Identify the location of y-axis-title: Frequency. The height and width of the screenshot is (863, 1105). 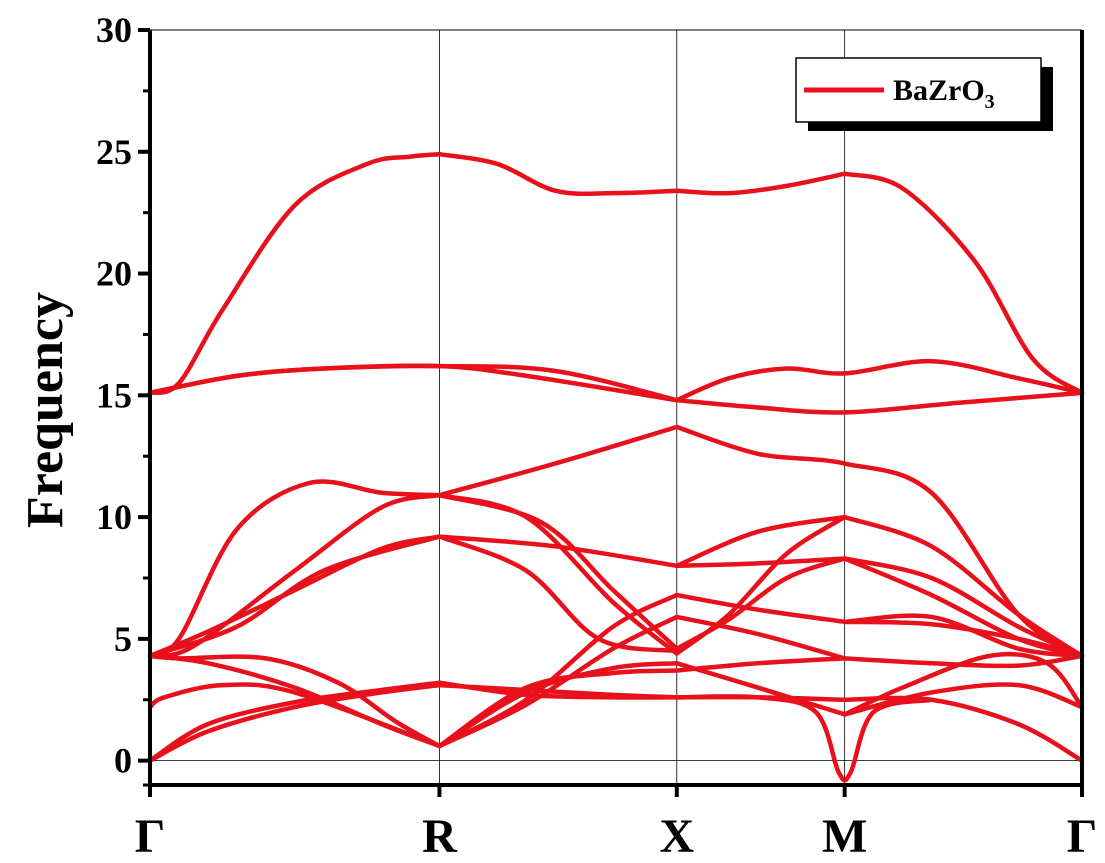
(45, 410).